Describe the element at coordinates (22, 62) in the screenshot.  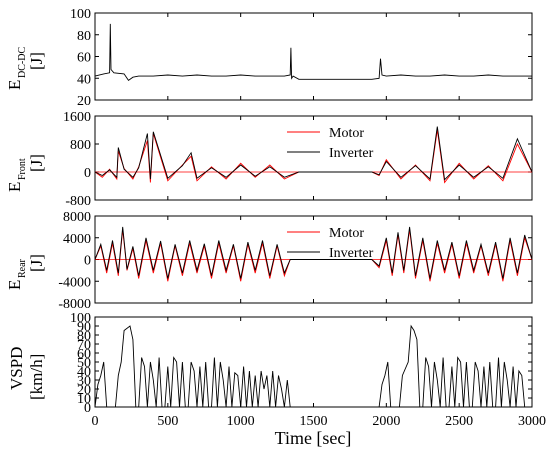
I see `panel-dcdc-ylabel-sub: DC-DC` at that location.